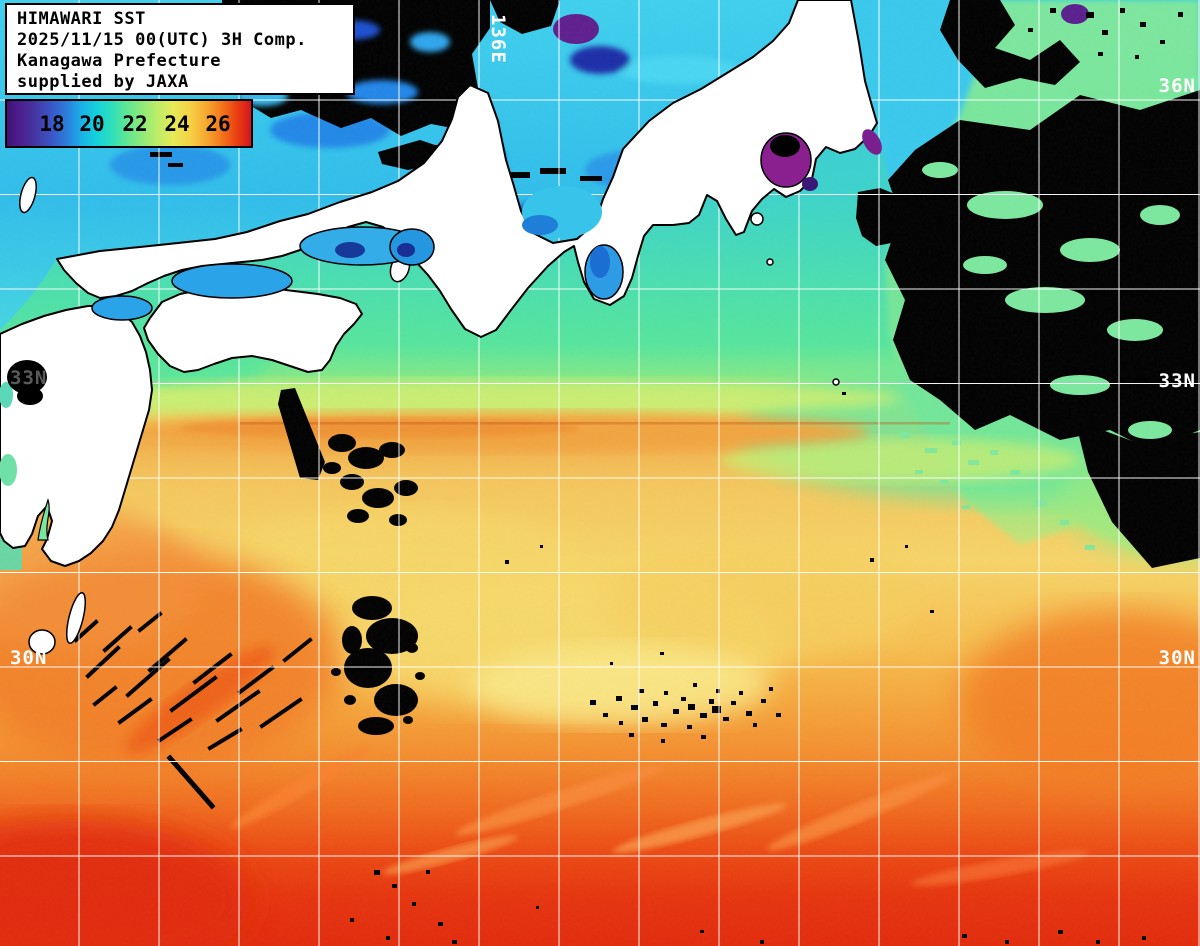 Image resolution: width=1200 pixels, height=946 pixels. What do you see at coordinates (1177, 86) in the screenshot?
I see `lat-label-36n-right: 36N` at bounding box center [1177, 86].